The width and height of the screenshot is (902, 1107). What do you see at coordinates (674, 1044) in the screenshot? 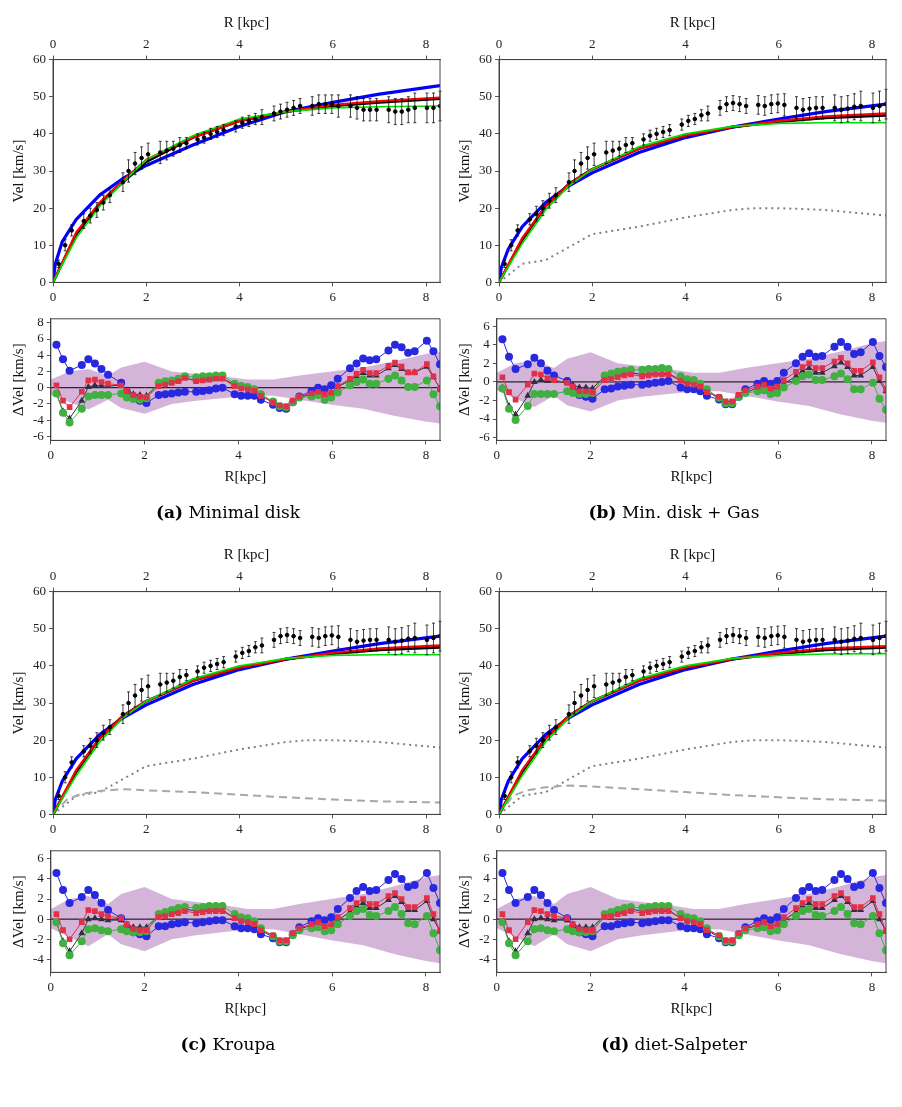
I see `text: (d) diet-Salpeter` at bounding box center [674, 1044].